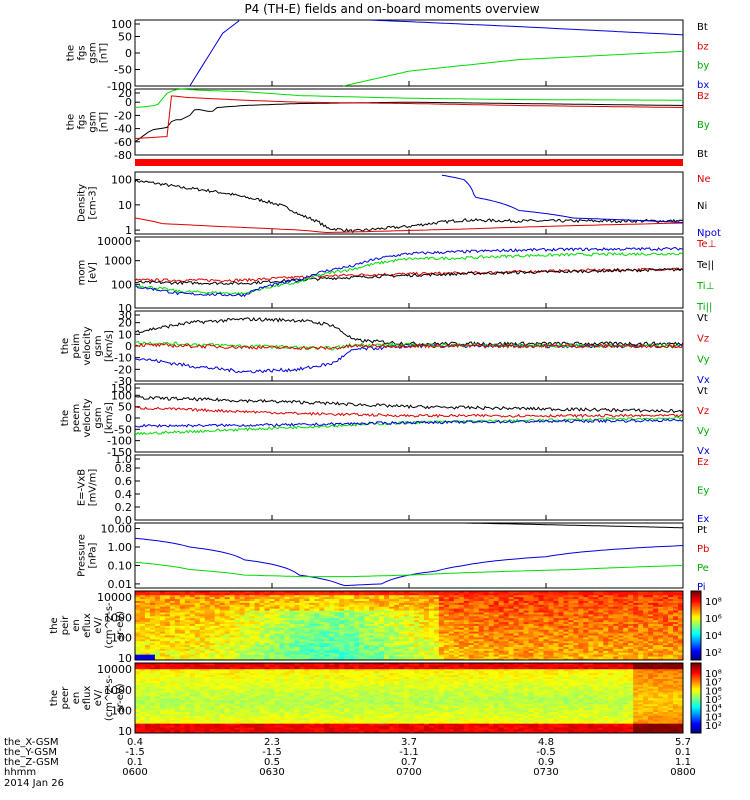  What do you see at coordinates (696, 604) in the screenshot?
I see `colorbar-step` at bounding box center [696, 604].